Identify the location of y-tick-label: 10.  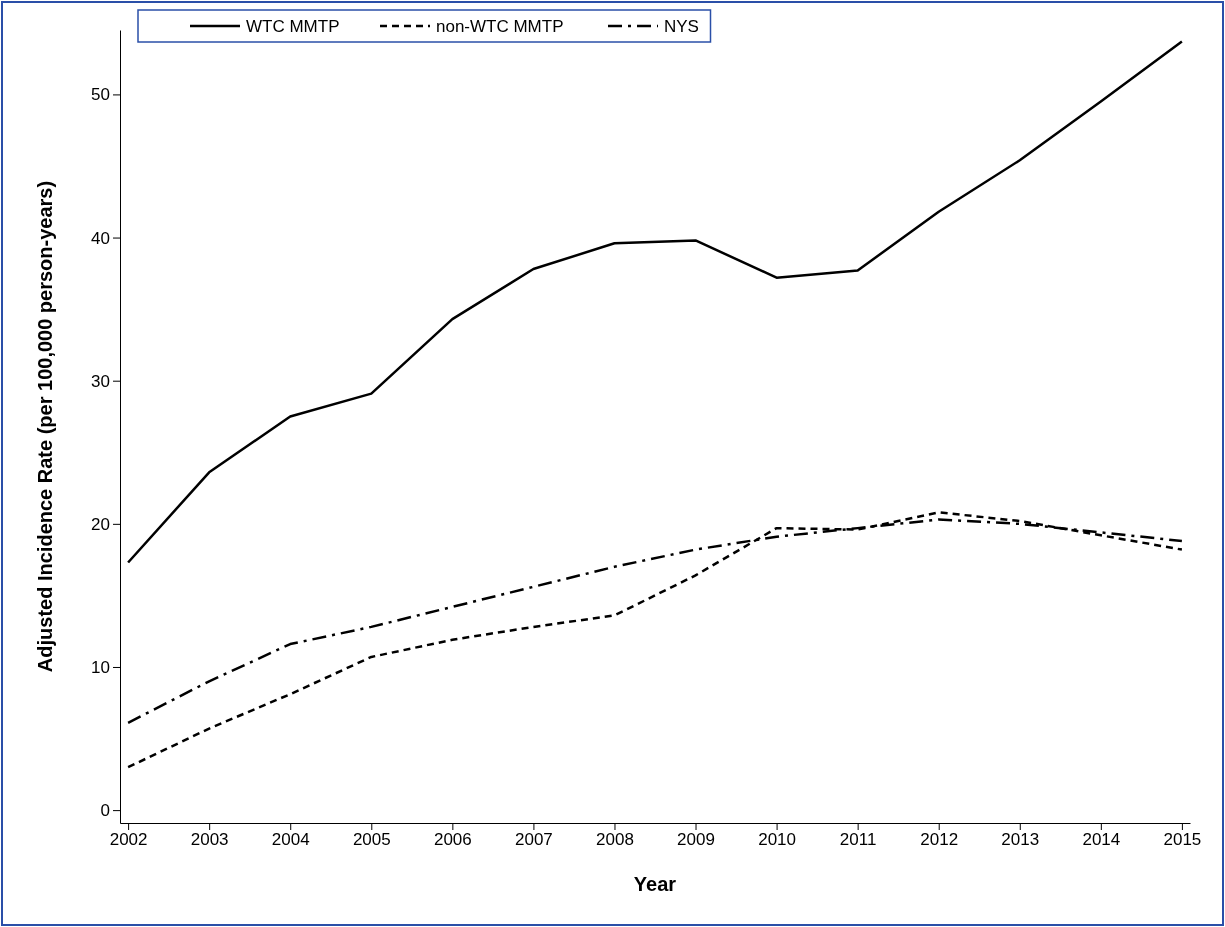
(100, 667).